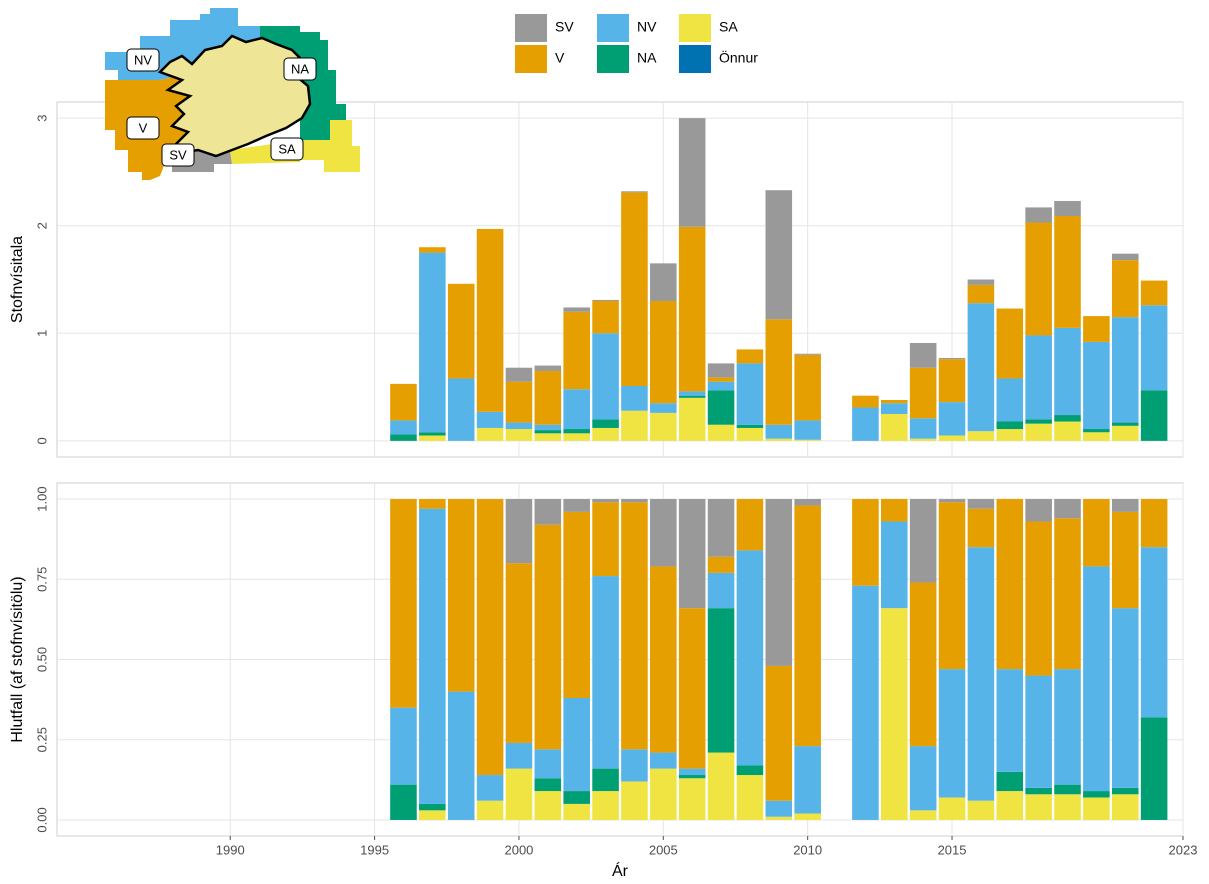 Image resolution: width=1209 pixels, height=884 pixels. What do you see at coordinates (41, 819) in the screenshot?
I see `y-tick-label: 0.00` at bounding box center [41, 819].